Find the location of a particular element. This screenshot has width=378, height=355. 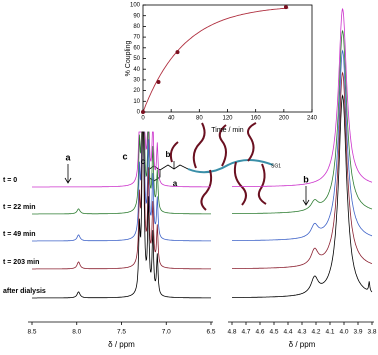

y-tick-label: 20 is located at coordinates (136, 91).